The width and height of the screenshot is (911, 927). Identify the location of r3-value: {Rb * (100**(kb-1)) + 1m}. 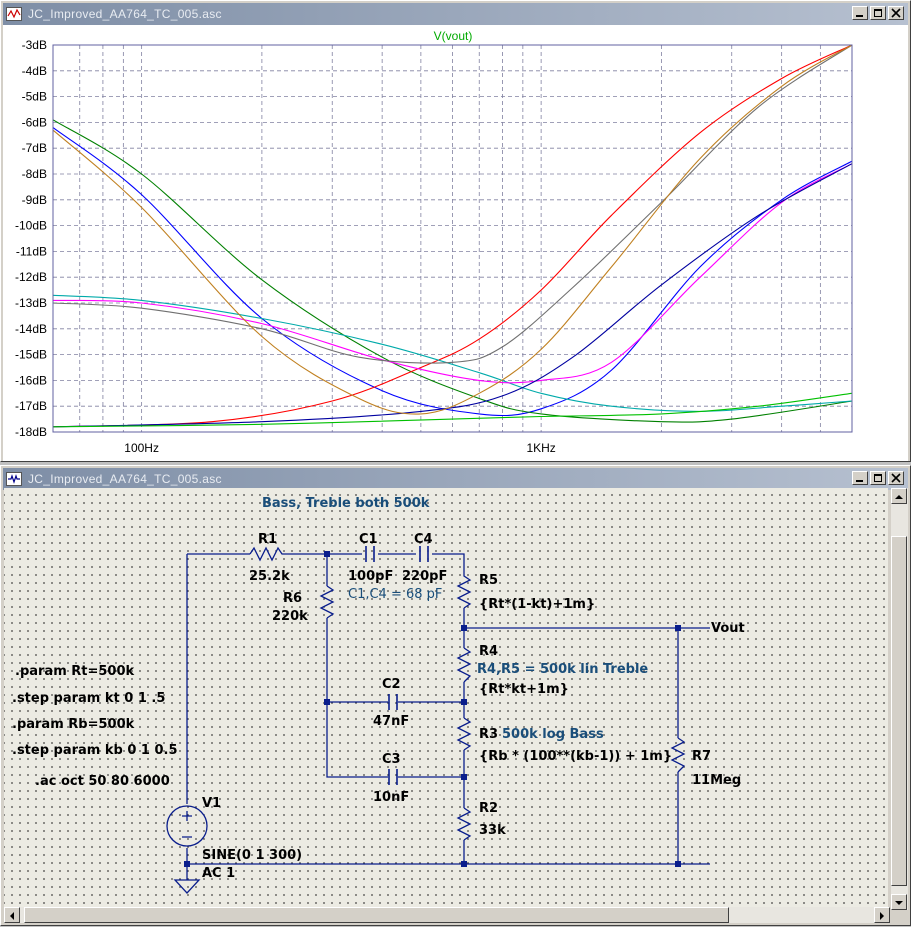
(575, 756).